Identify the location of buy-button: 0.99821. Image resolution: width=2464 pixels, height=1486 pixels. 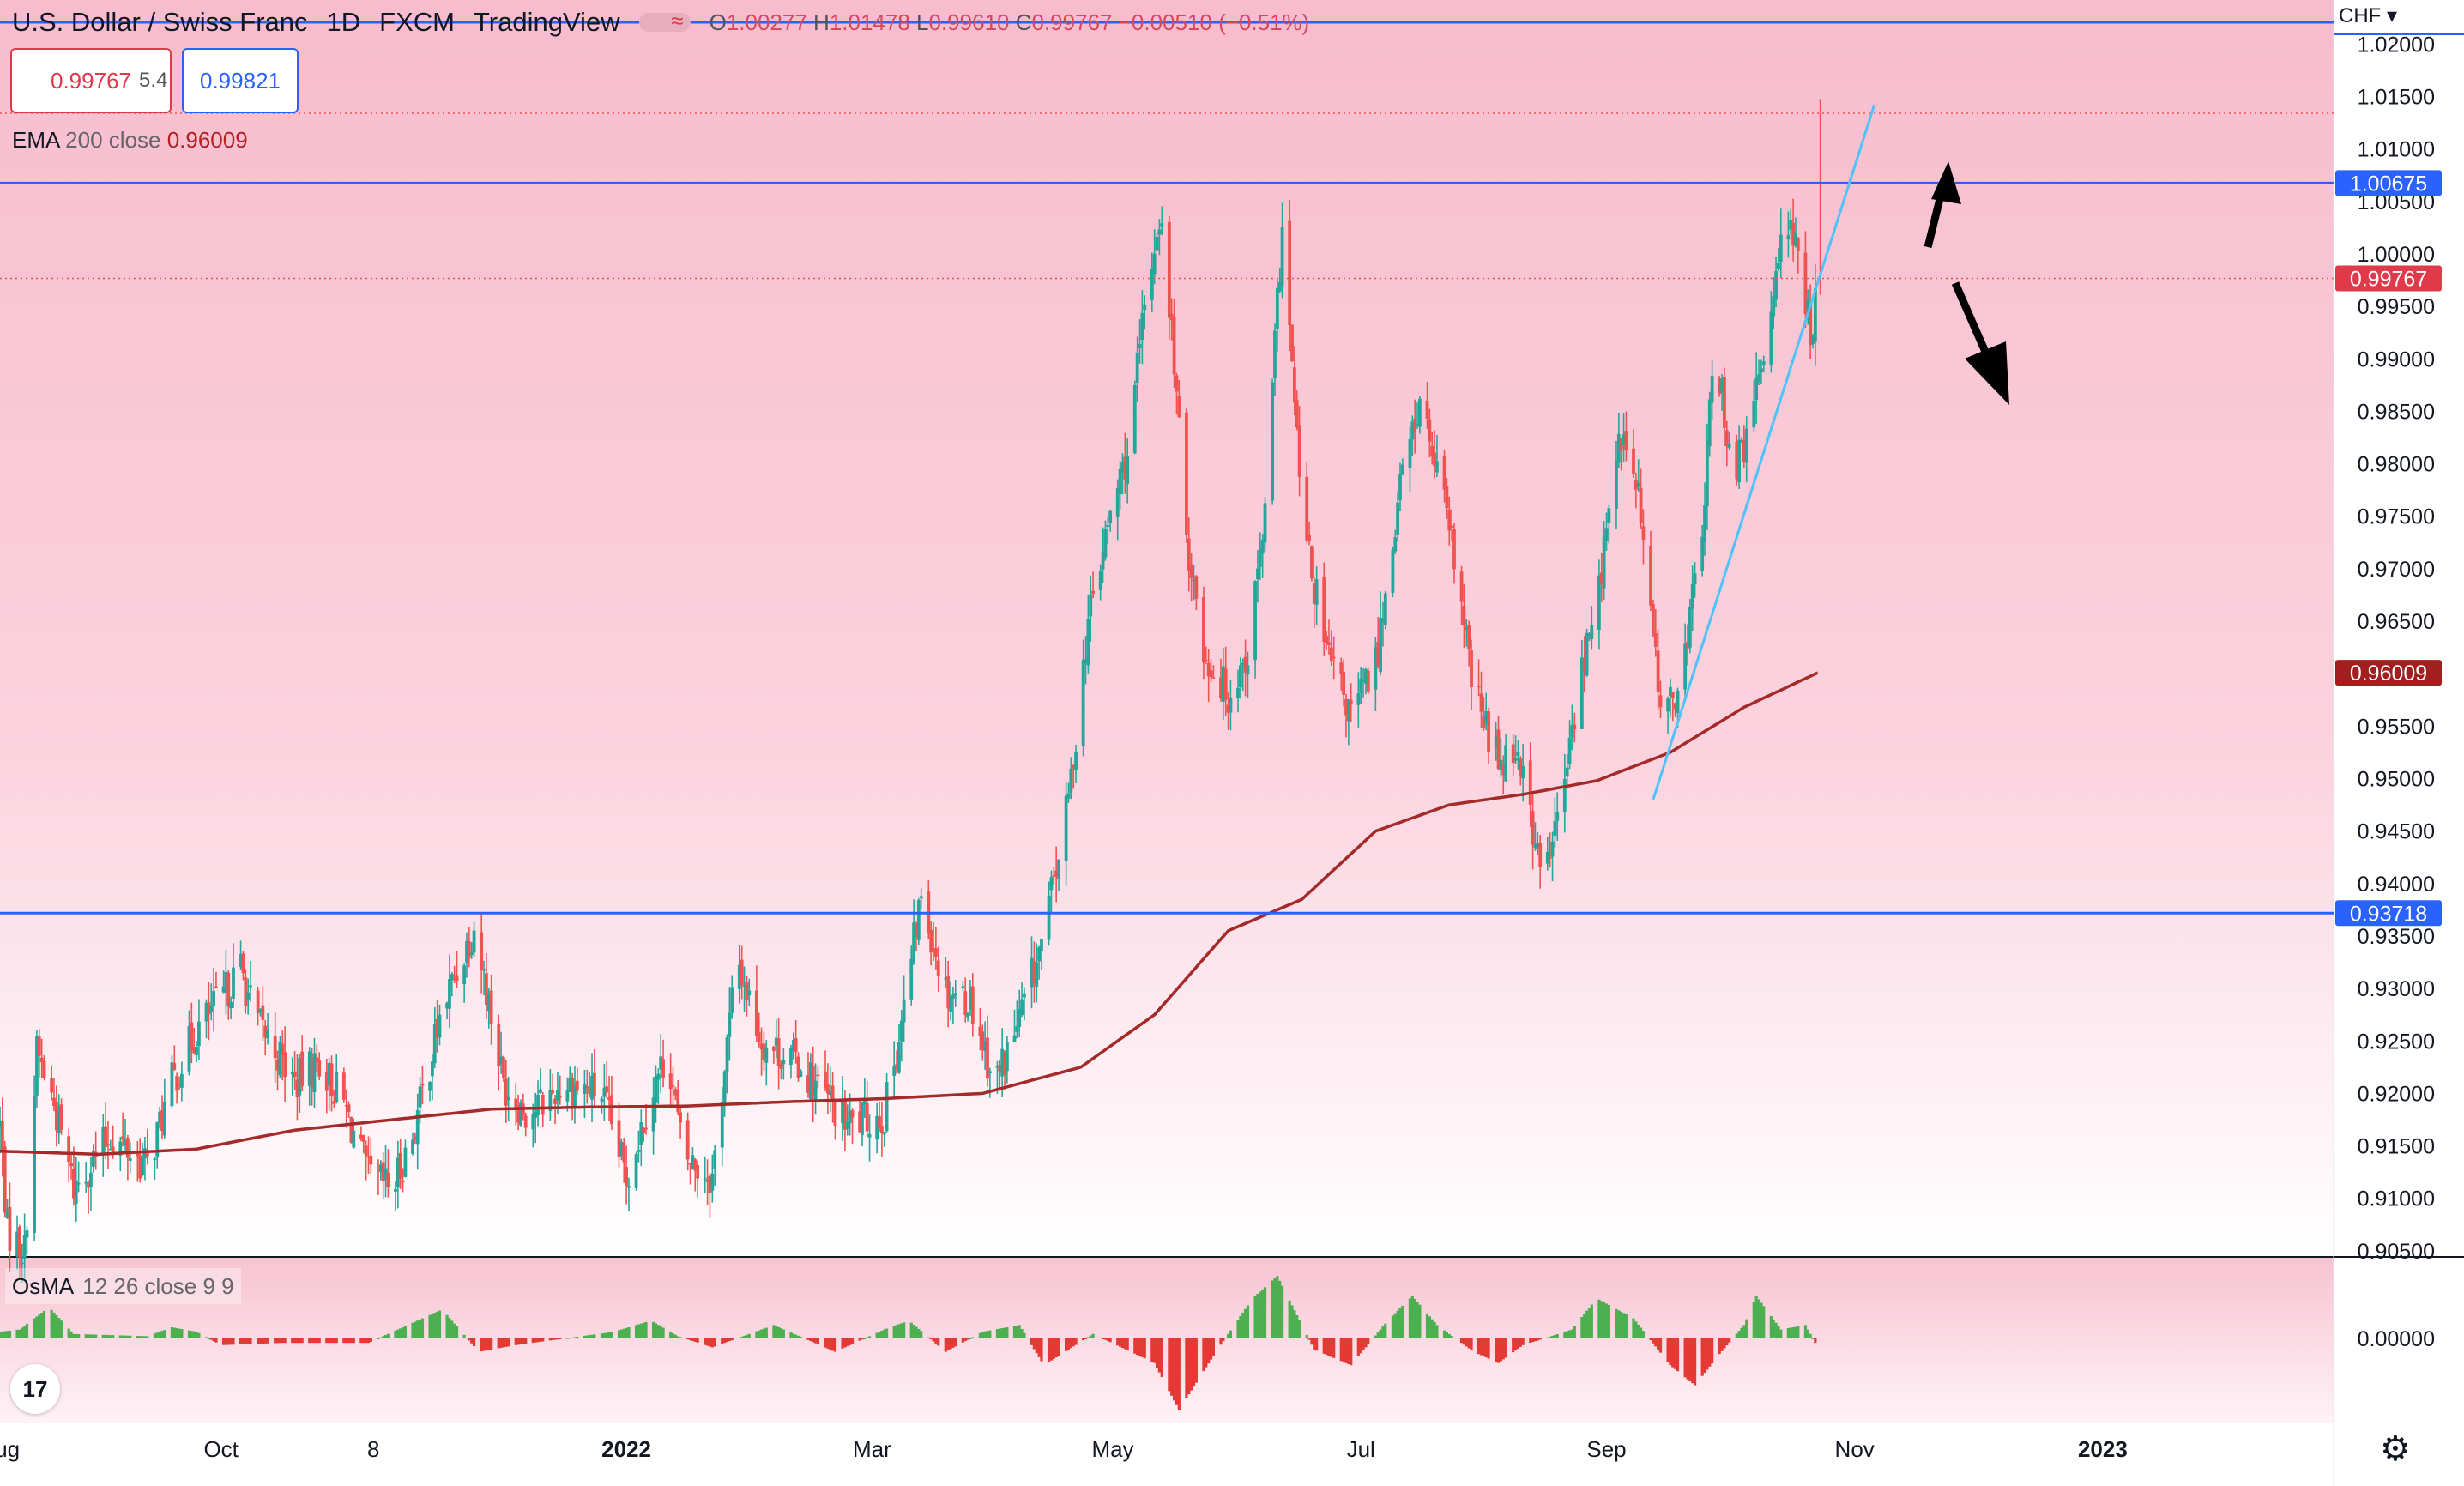
(241, 80).